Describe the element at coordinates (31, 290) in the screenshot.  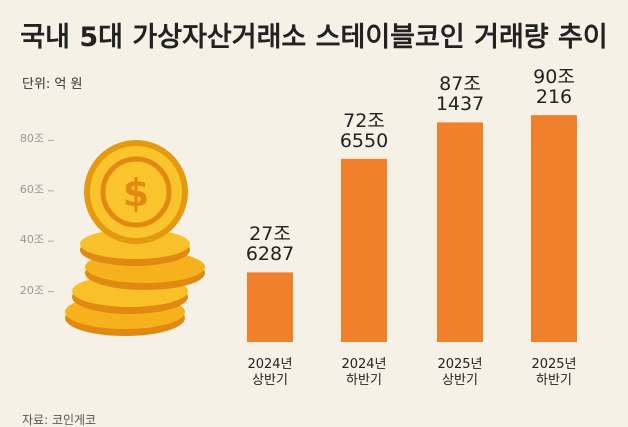
I see `y-tick-label: 20조` at that location.